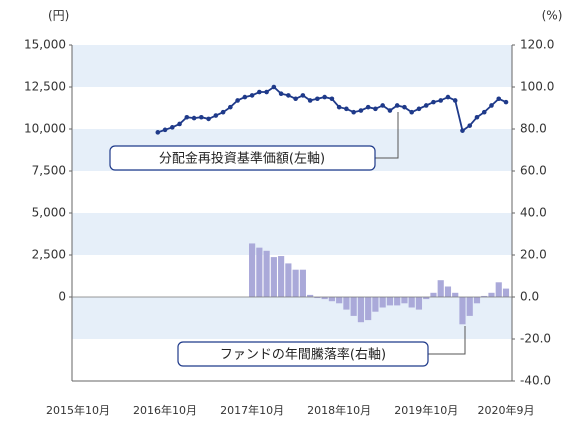 The height and width of the screenshot is (423, 573). What do you see at coordinates (535, 381) in the screenshot?
I see `y2-tick-label: -40.0` at bounding box center [535, 381].